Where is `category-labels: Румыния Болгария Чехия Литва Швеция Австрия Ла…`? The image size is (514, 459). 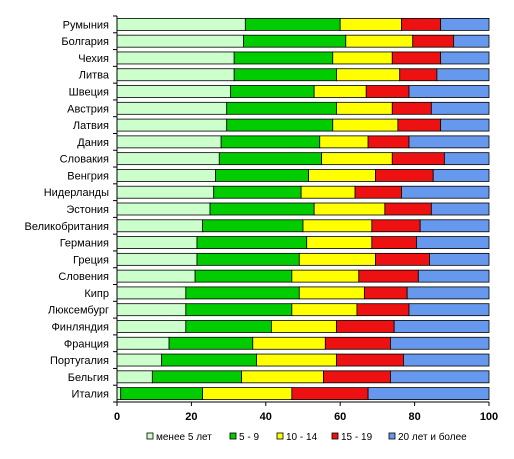 category-labels: Румыния Болгария Чехия Литва Швеция Австрия Ла… is located at coordinates (67, 209).